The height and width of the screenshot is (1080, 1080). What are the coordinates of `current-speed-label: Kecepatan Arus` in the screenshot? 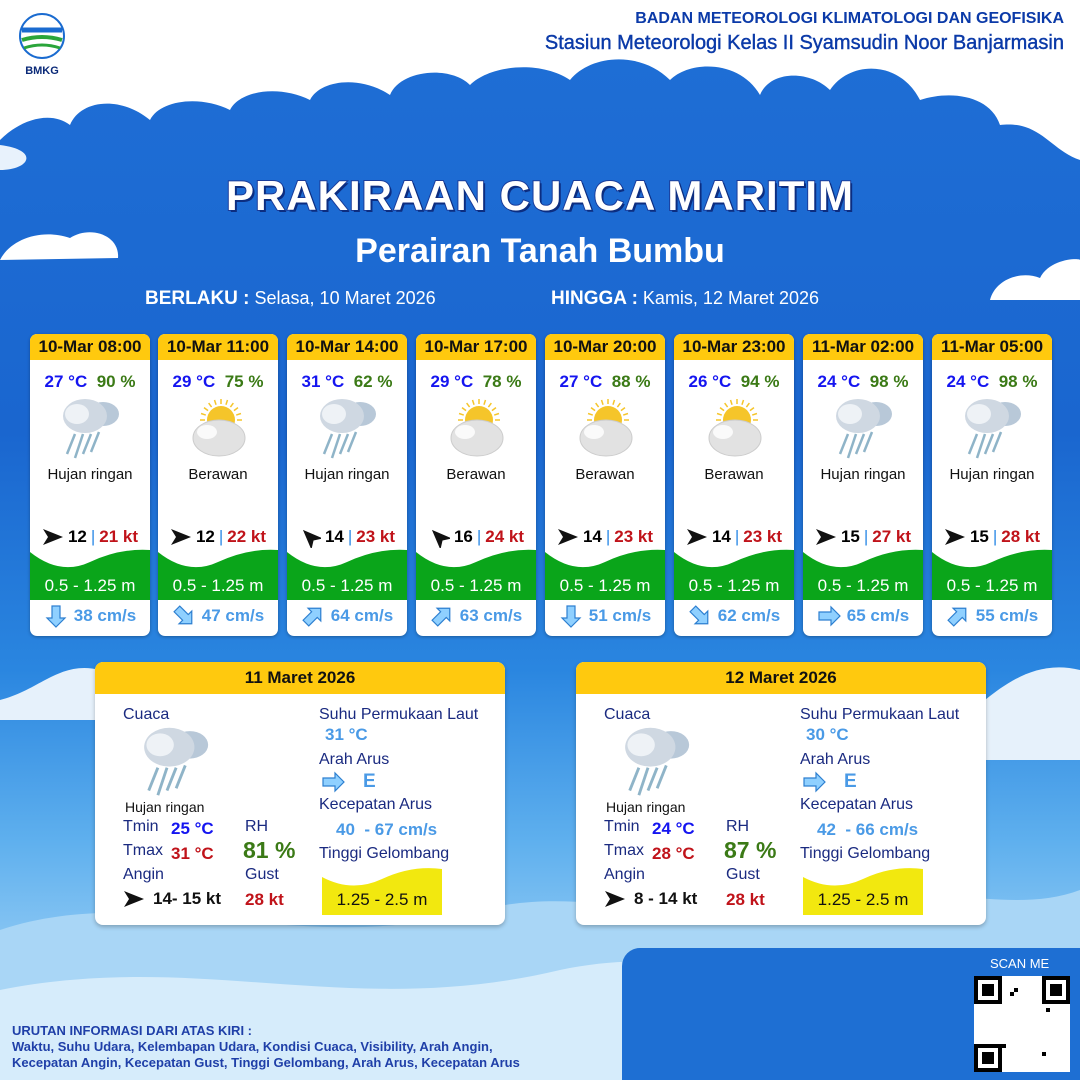 It's located at (375, 804).